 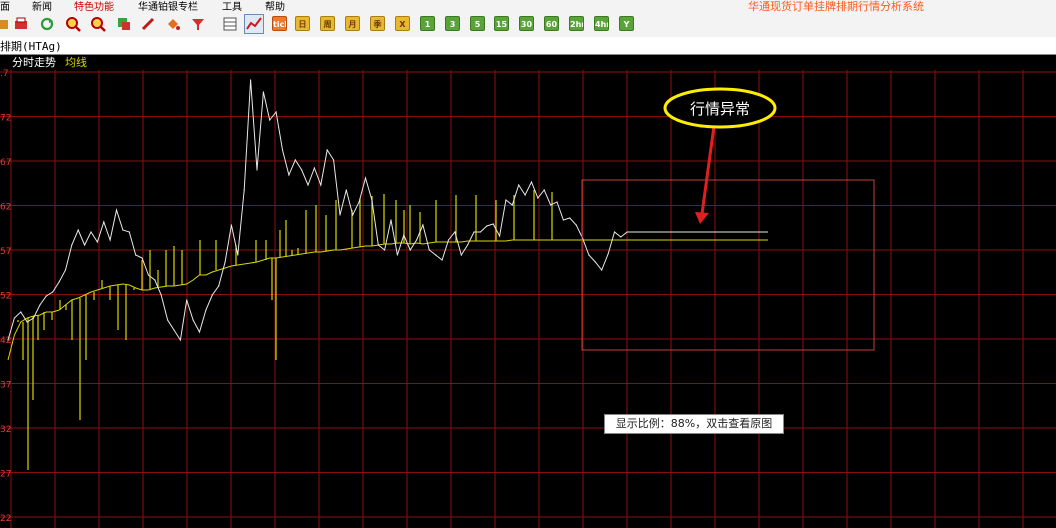 I want to click on period-1min-button: 1, so click(x=427, y=23).